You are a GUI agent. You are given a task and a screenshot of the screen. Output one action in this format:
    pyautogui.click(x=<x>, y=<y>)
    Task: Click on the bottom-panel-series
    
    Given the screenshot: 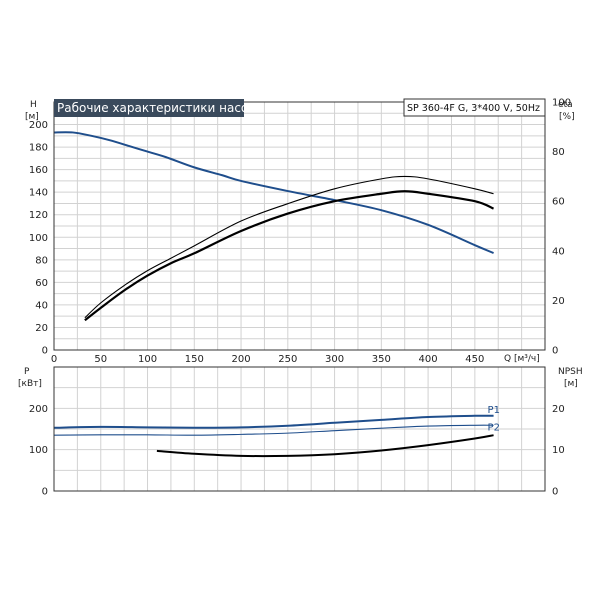 What is the action you would take?
    pyautogui.click(x=273, y=436)
    